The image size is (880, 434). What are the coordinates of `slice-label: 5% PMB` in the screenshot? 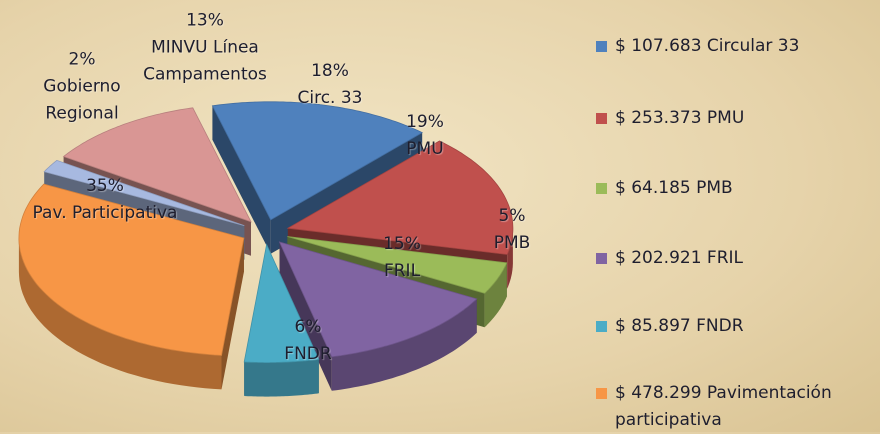 It's located at (512, 230).